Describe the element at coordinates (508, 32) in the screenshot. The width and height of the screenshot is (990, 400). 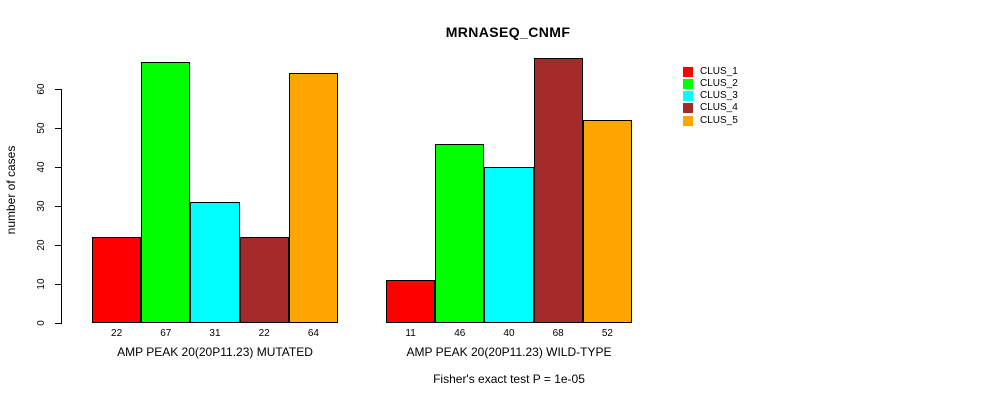
I see `chart-title: MRNASEQ_CNMF` at that location.